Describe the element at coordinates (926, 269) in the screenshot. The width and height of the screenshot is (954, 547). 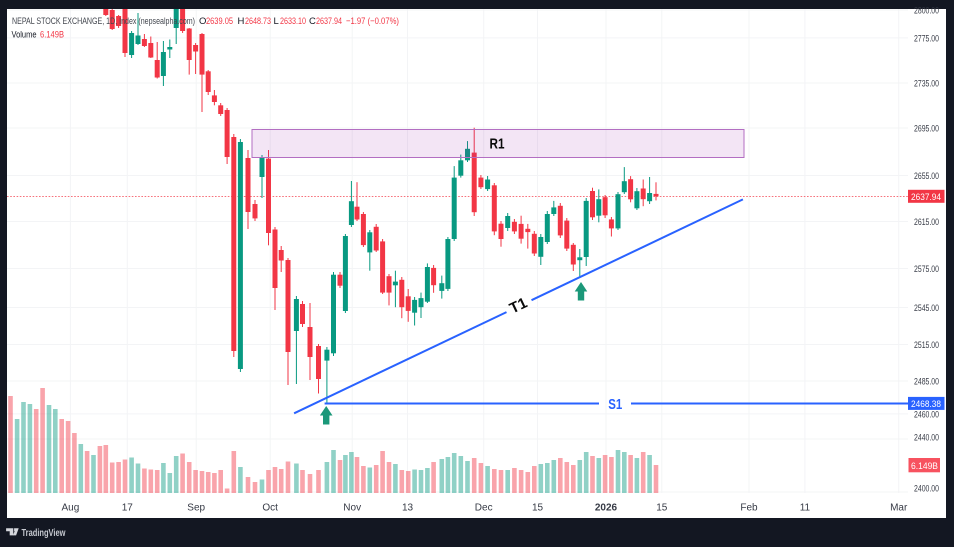
I see `svg-text: 2575.00` at that location.